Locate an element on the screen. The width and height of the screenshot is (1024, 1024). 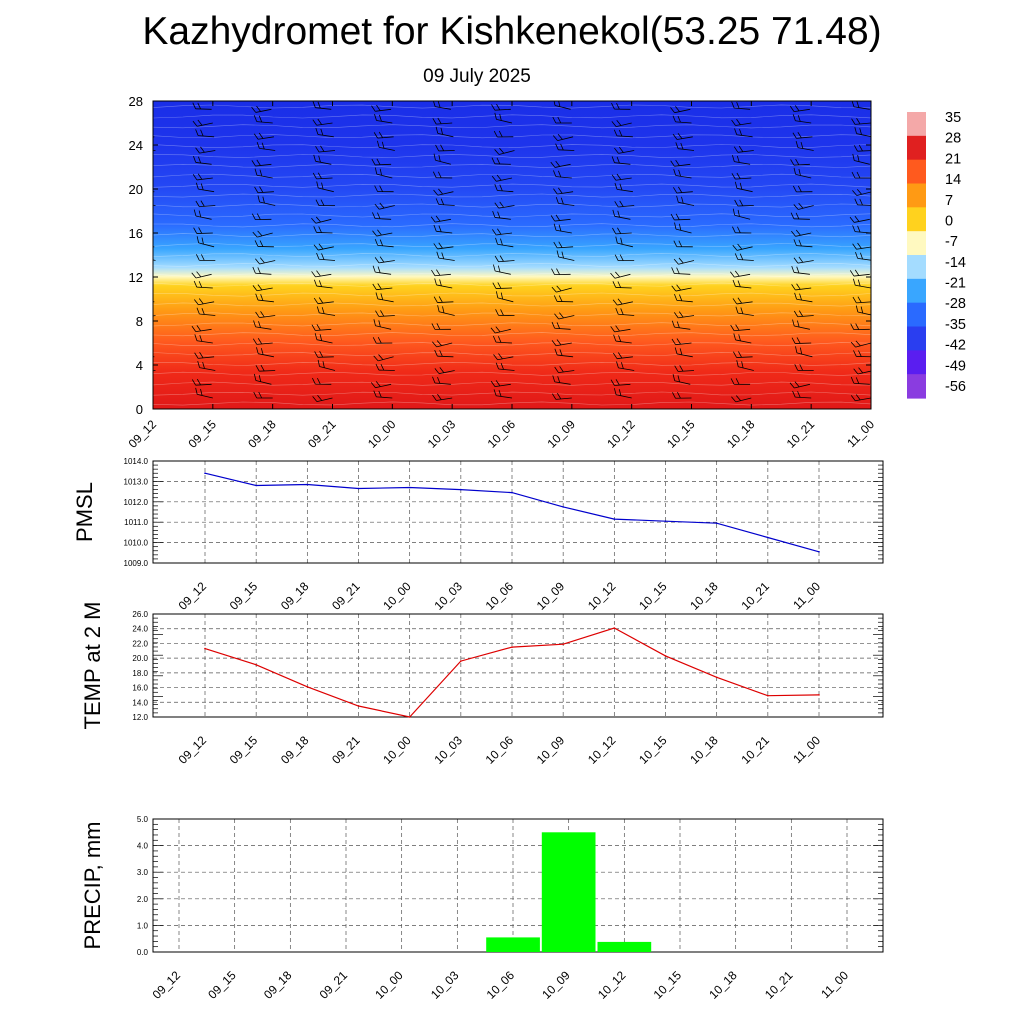
colorbar-label: -14 is located at coordinates (955, 263).